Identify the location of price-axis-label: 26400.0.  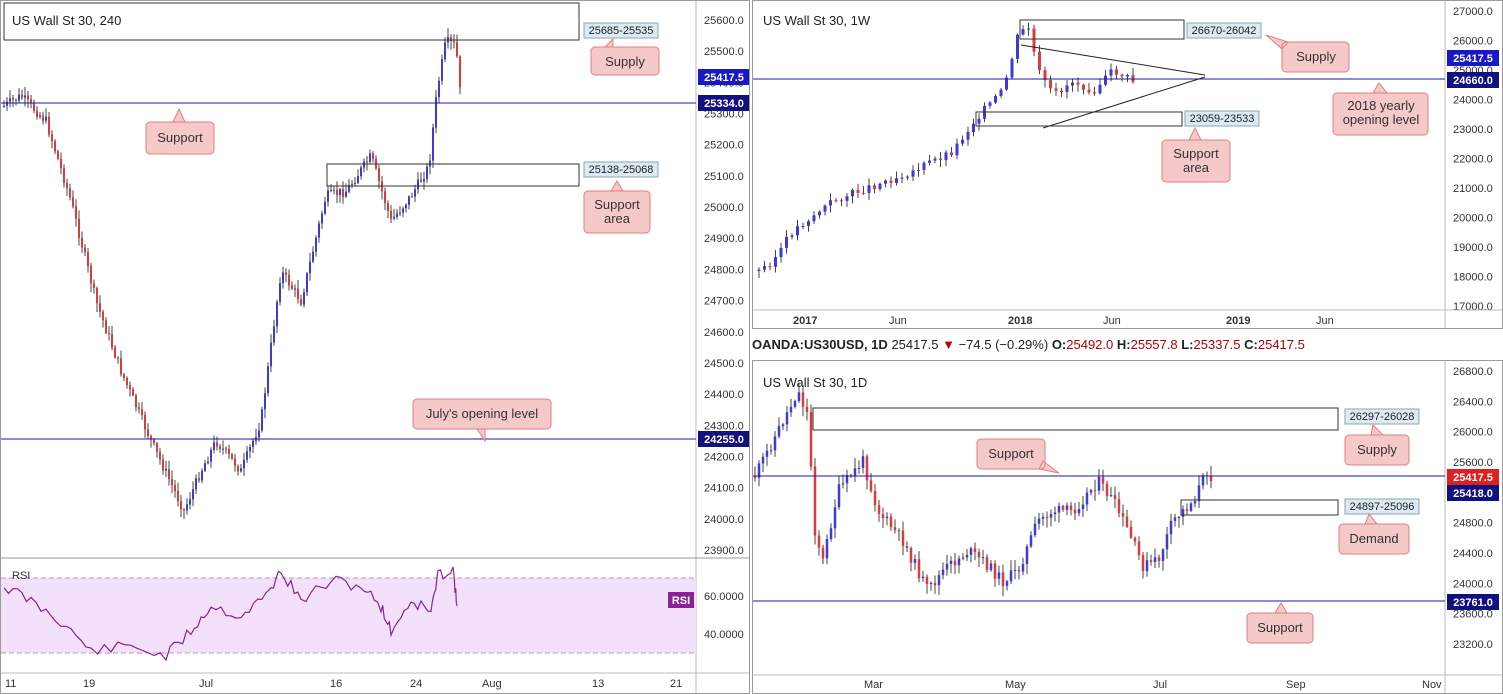
(1473, 402).